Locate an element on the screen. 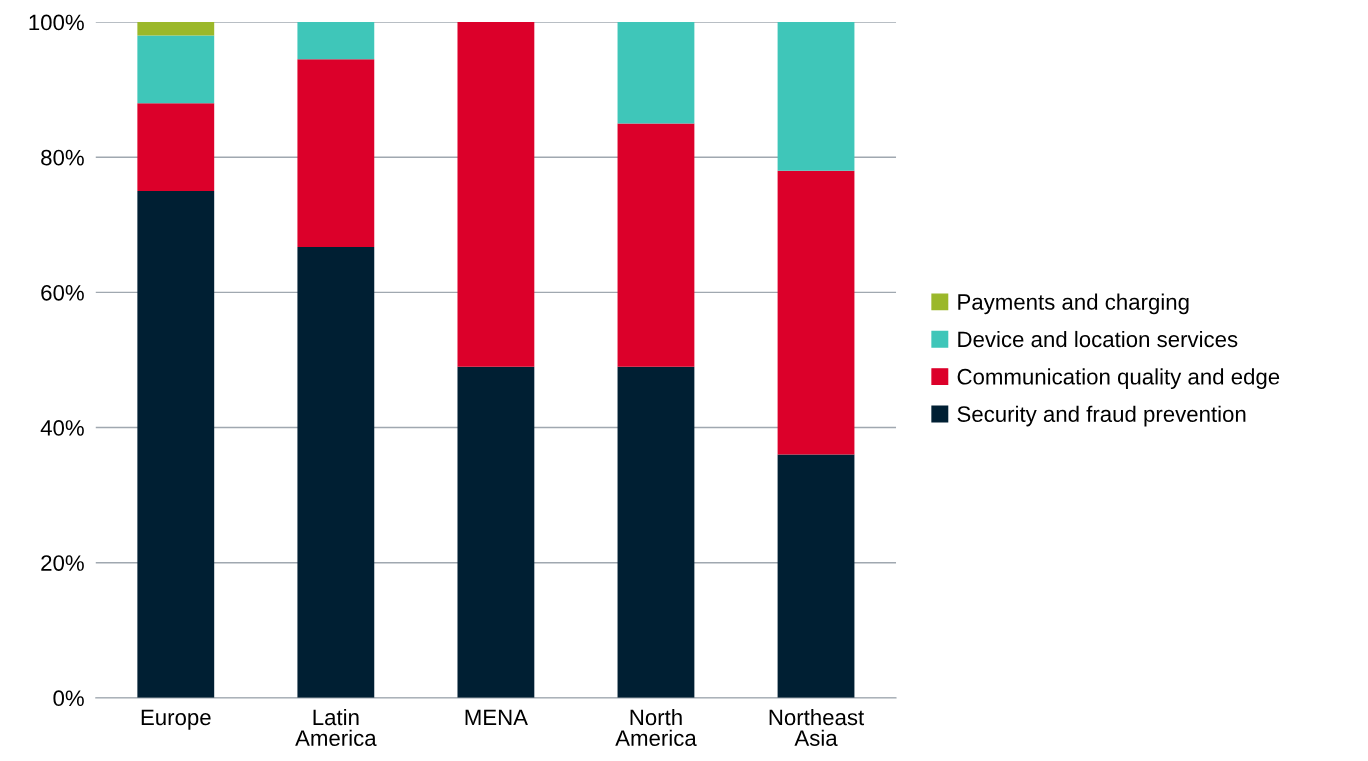 The image size is (1368, 761). y-tick-label: 60% is located at coordinates (62, 292).